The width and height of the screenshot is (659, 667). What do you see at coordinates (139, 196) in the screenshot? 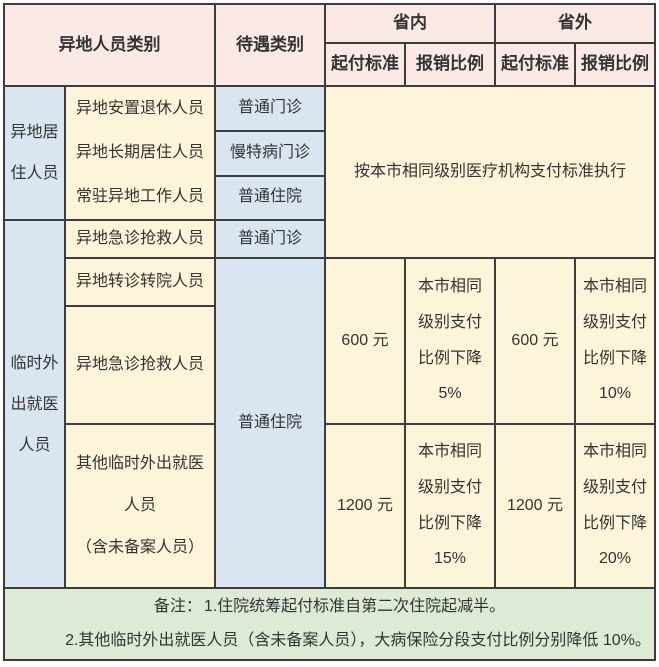
I see `person-type-stationed-worker: 常驻异地工作人员` at bounding box center [139, 196].